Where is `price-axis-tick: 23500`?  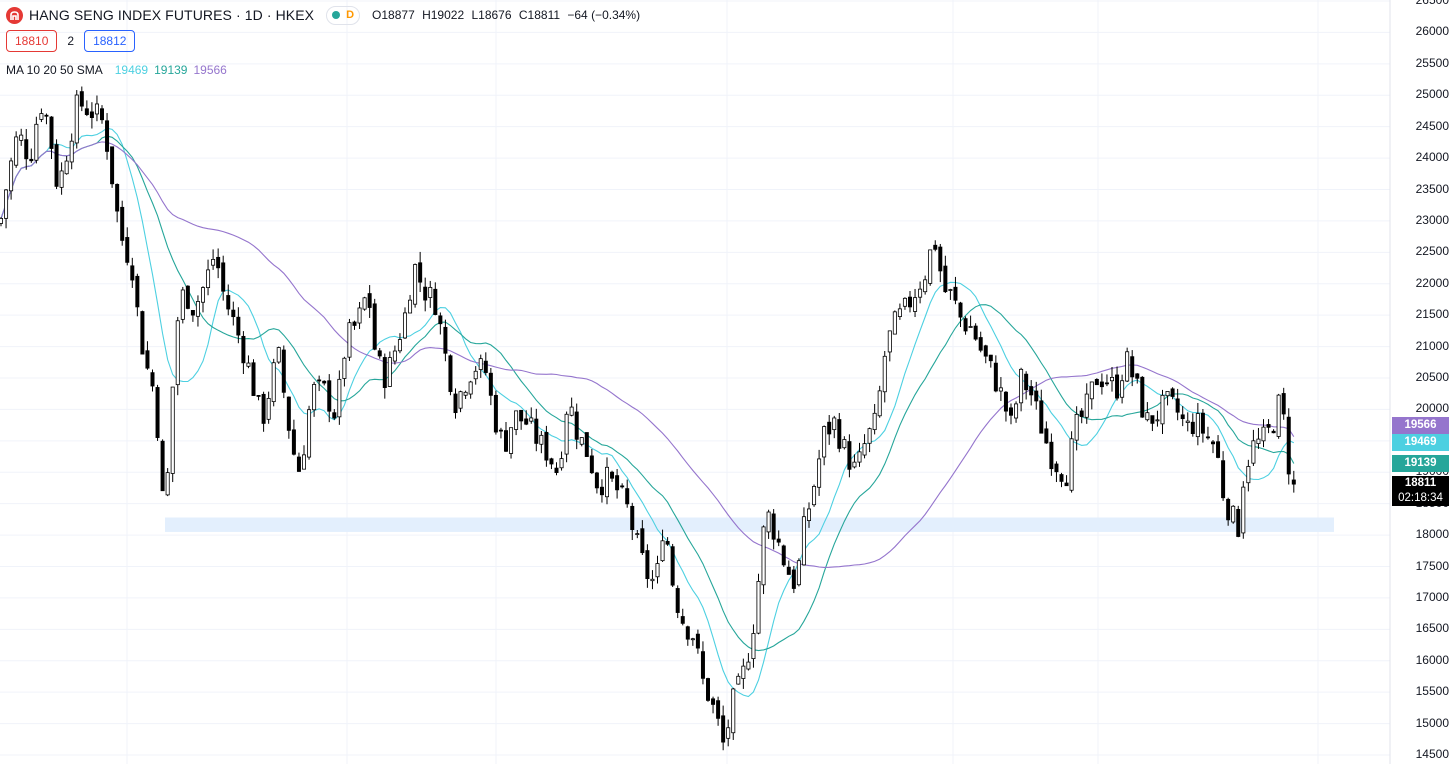 price-axis-tick: 23500 is located at coordinates (1432, 188).